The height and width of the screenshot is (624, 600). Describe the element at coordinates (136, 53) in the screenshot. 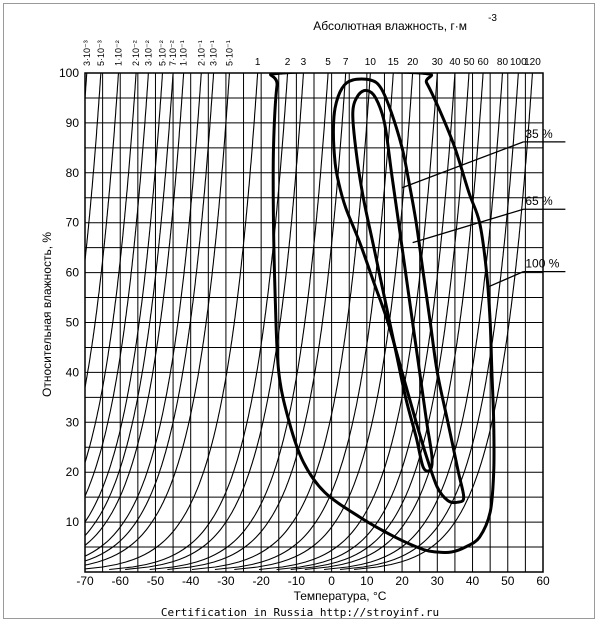

I see `abs-humidity-label: 2·10⁻²` at that location.